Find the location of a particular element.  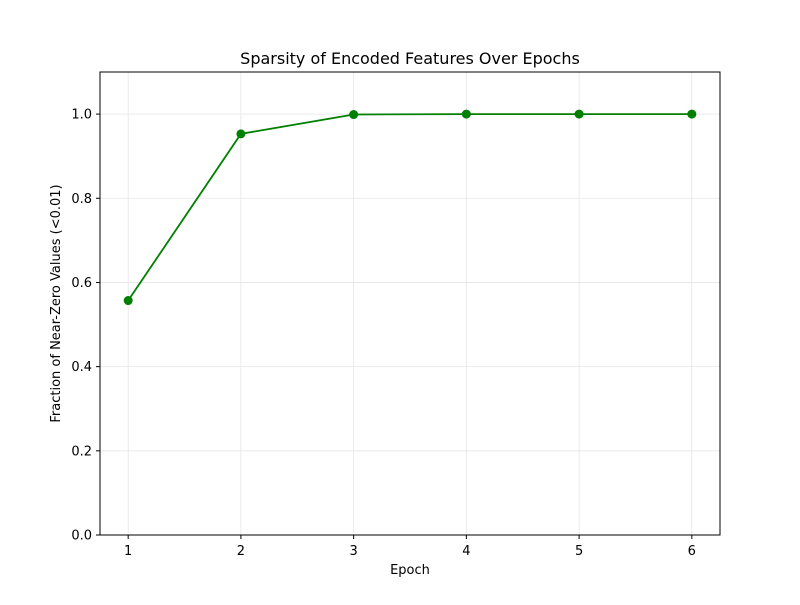

x-tick-label: 5 is located at coordinates (579, 551).